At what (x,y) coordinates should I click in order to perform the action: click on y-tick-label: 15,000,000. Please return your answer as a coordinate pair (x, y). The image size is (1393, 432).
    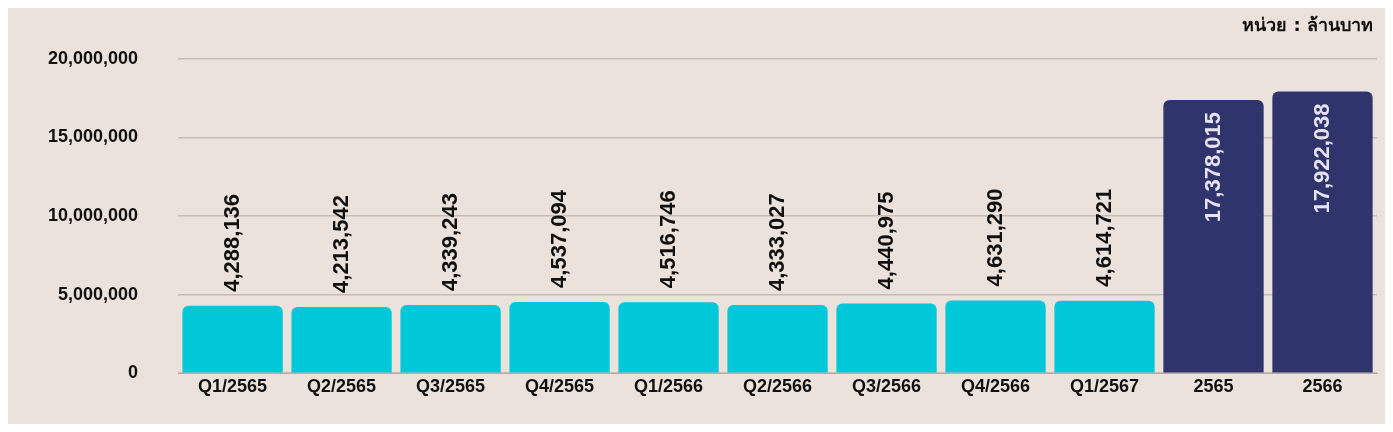
    Looking at the image, I should click on (93, 136).